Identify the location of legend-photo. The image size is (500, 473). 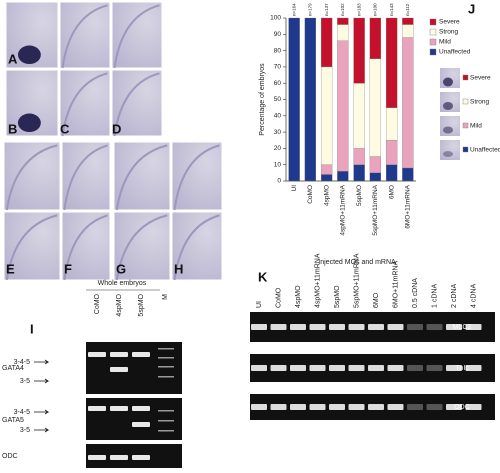
(450, 150).